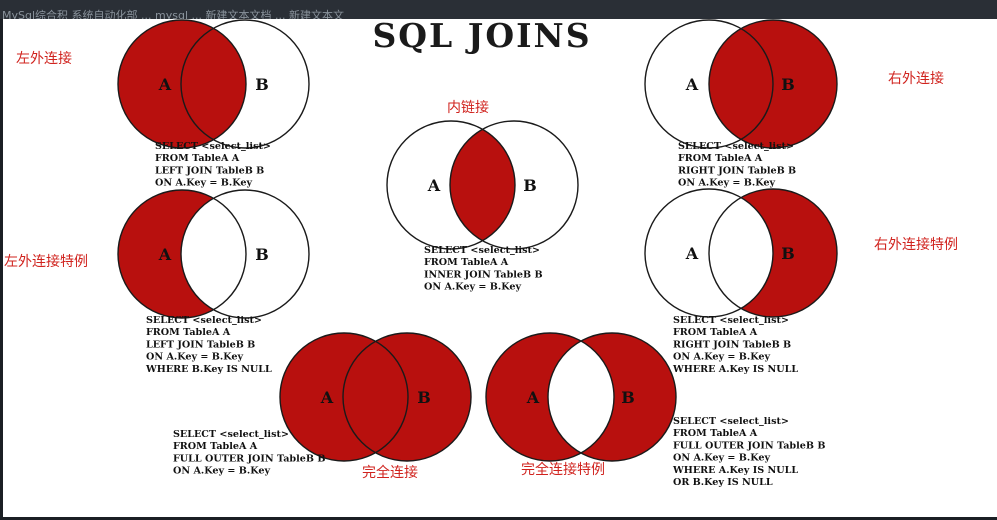 Image resolution: width=997 pixels, height=520 pixels. I want to click on sql-line: WHERE B.Key IS NULL, so click(208, 369).